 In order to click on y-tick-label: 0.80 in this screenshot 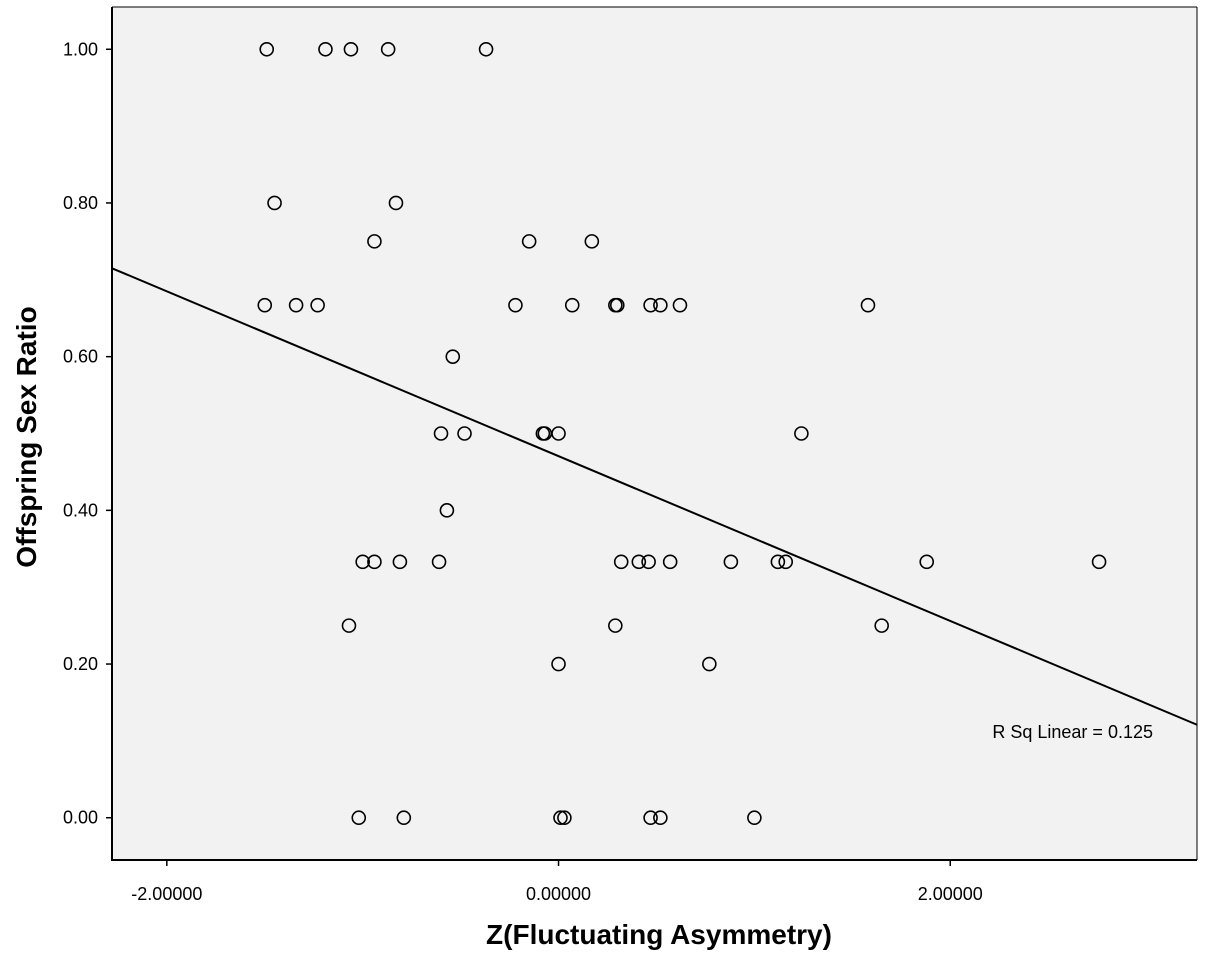, I will do `click(80, 203)`.